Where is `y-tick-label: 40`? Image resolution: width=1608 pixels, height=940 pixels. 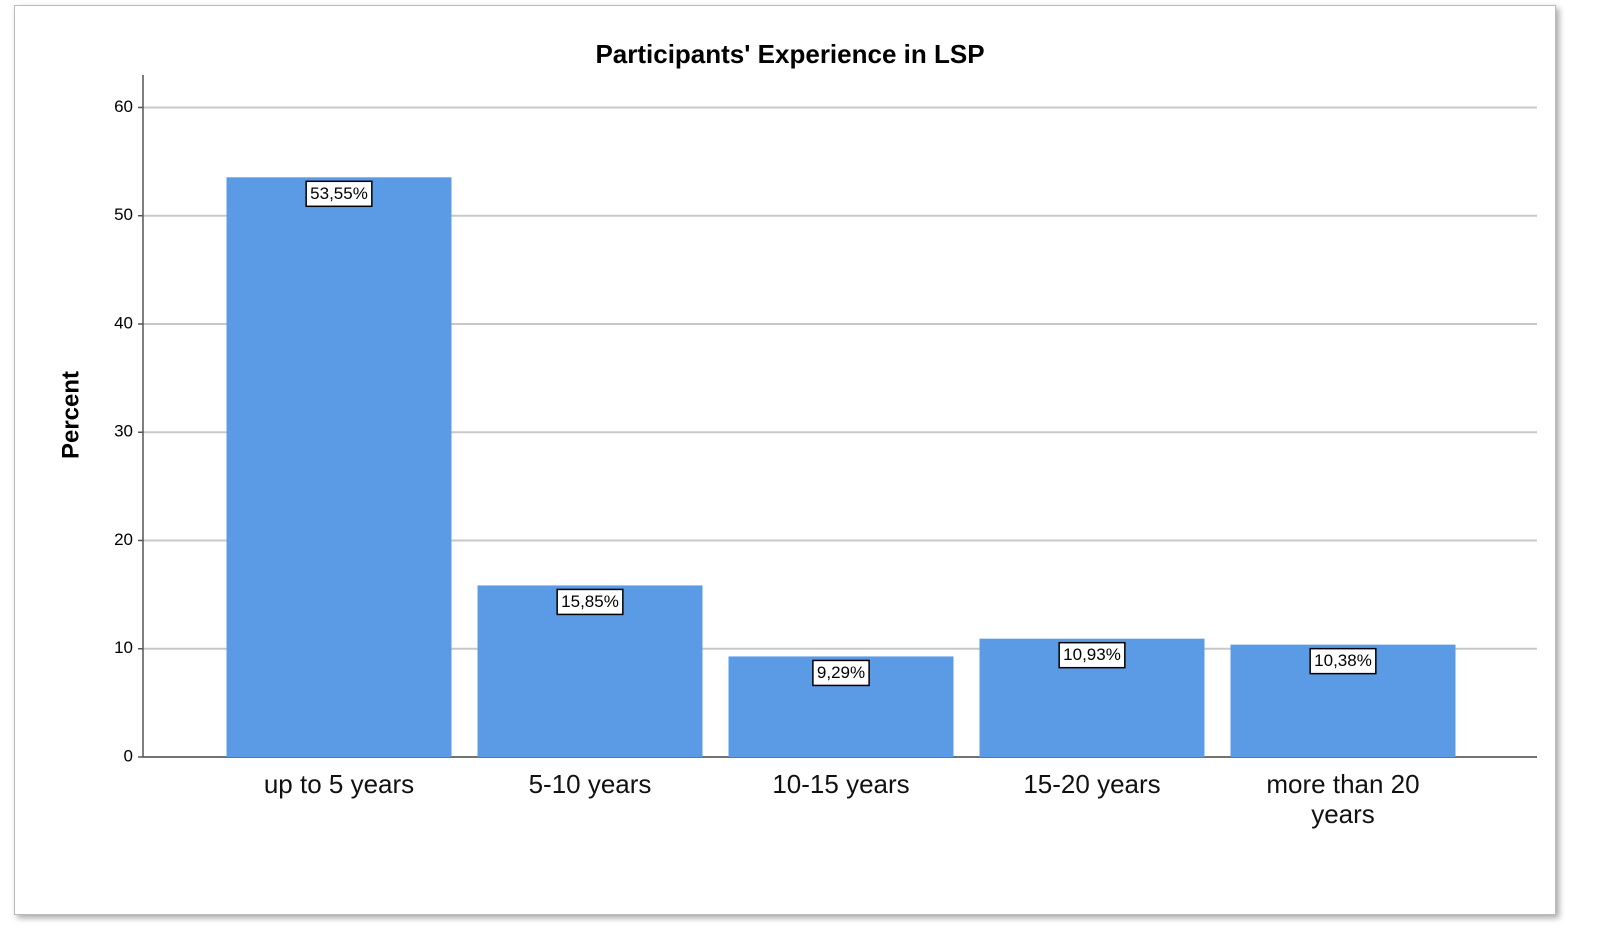
y-tick-label: 40 is located at coordinates (123, 322).